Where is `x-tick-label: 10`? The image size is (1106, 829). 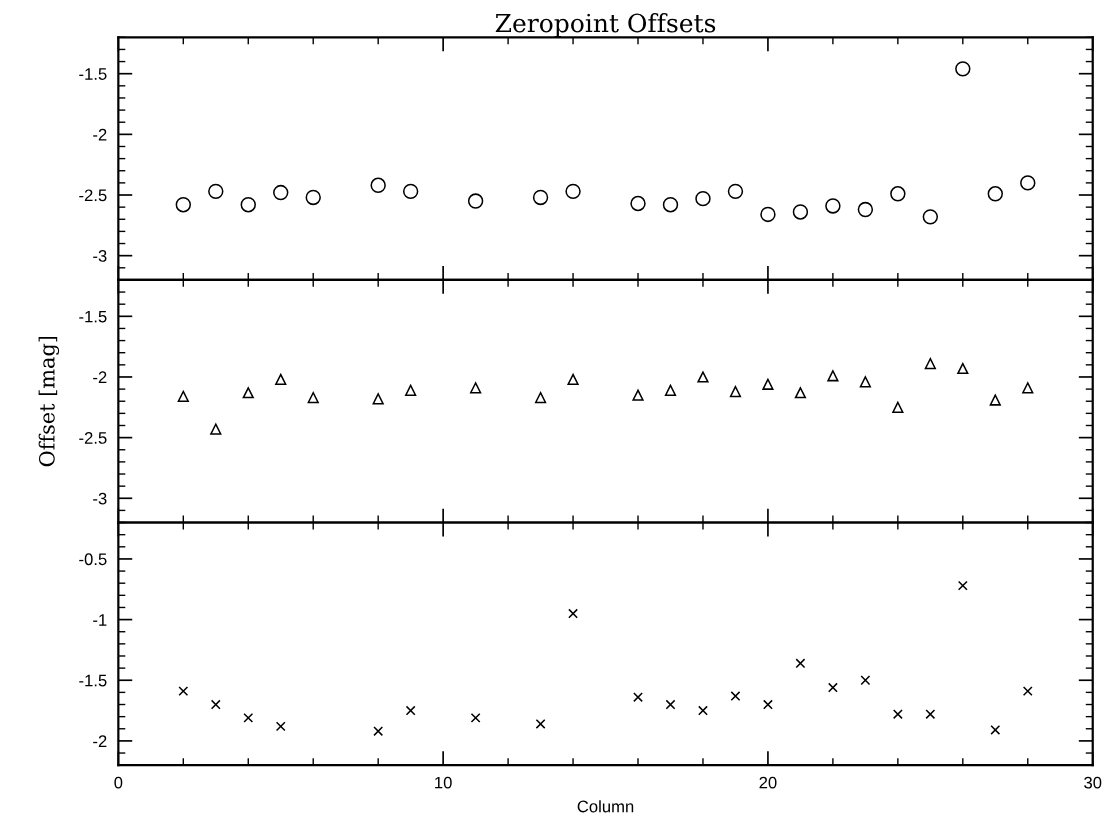
x-tick-label: 10 is located at coordinates (443, 782).